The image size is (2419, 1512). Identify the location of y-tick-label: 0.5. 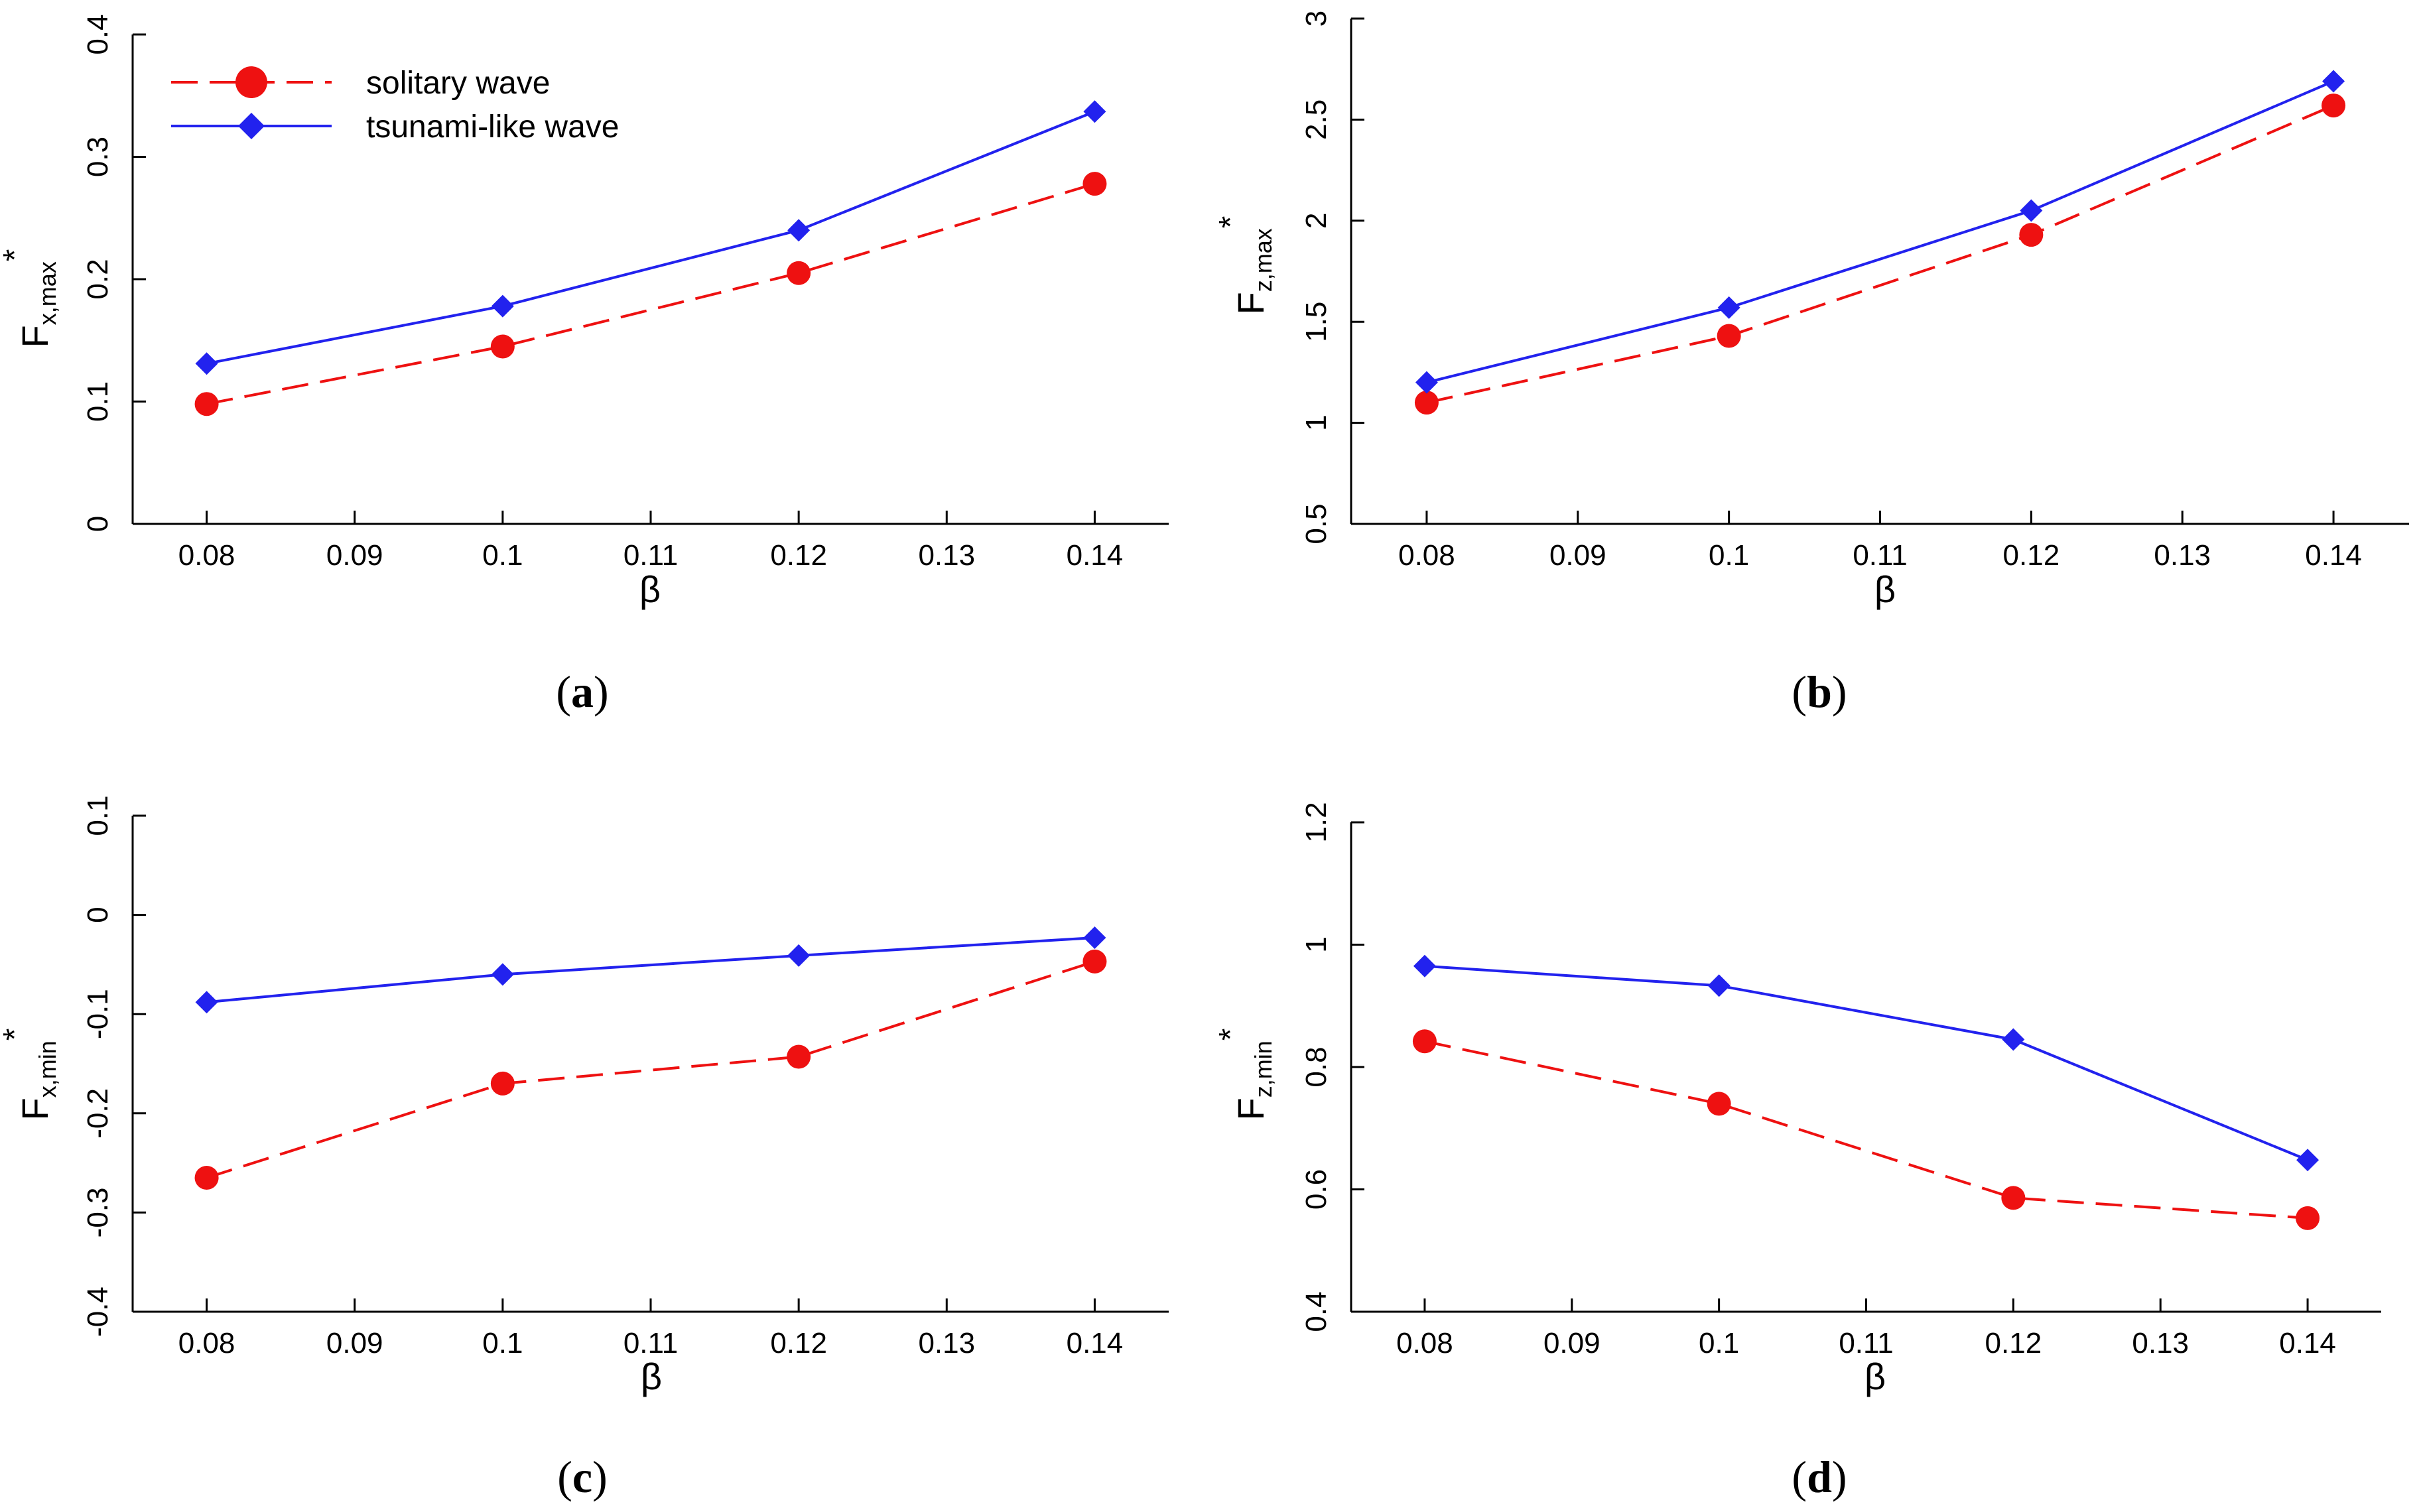
(1316, 523).